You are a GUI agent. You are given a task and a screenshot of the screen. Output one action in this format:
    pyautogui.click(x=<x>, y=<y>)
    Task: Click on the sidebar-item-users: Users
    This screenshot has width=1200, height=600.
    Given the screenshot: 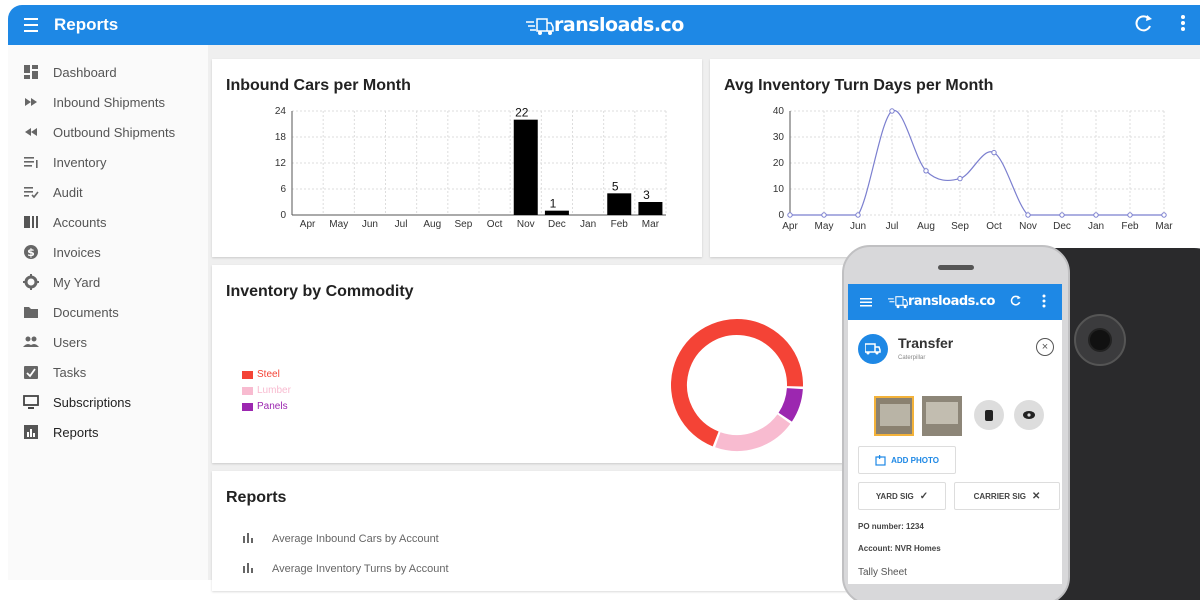 What is the action you would take?
    pyautogui.click(x=108, y=342)
    